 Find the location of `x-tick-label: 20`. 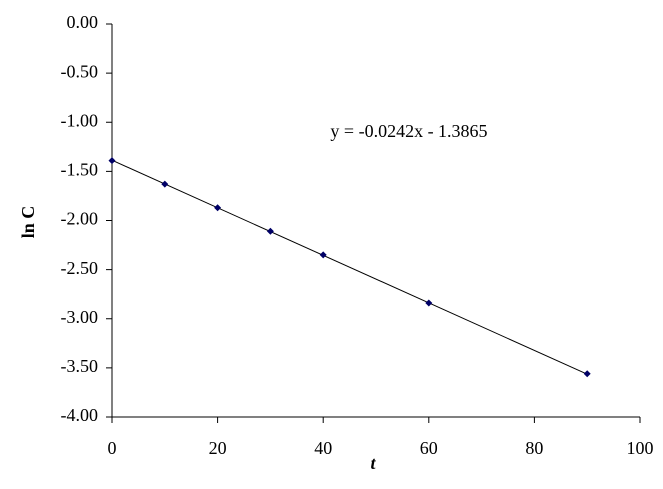

x-tick-label: 20 is located at coordinates (218, 448).